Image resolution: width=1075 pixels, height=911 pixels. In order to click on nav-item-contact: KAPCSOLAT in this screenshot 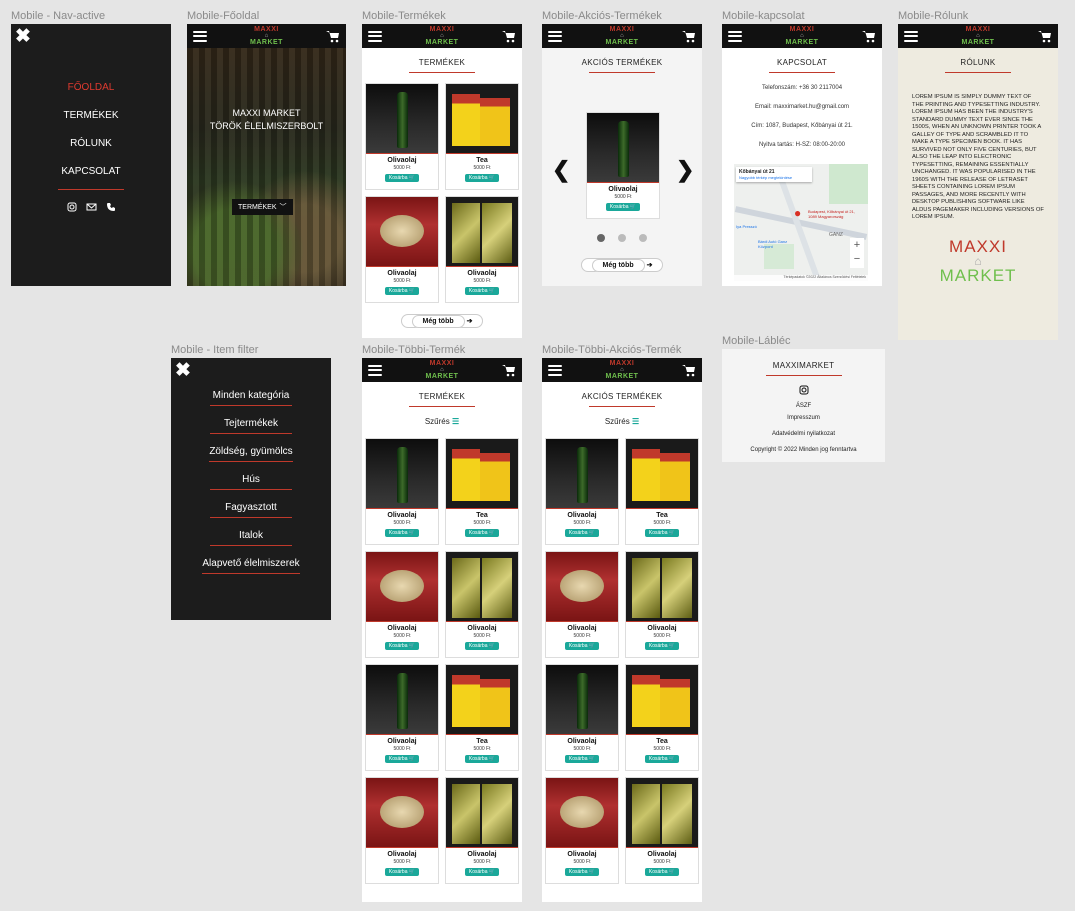, I will do `click(91, 171)`.